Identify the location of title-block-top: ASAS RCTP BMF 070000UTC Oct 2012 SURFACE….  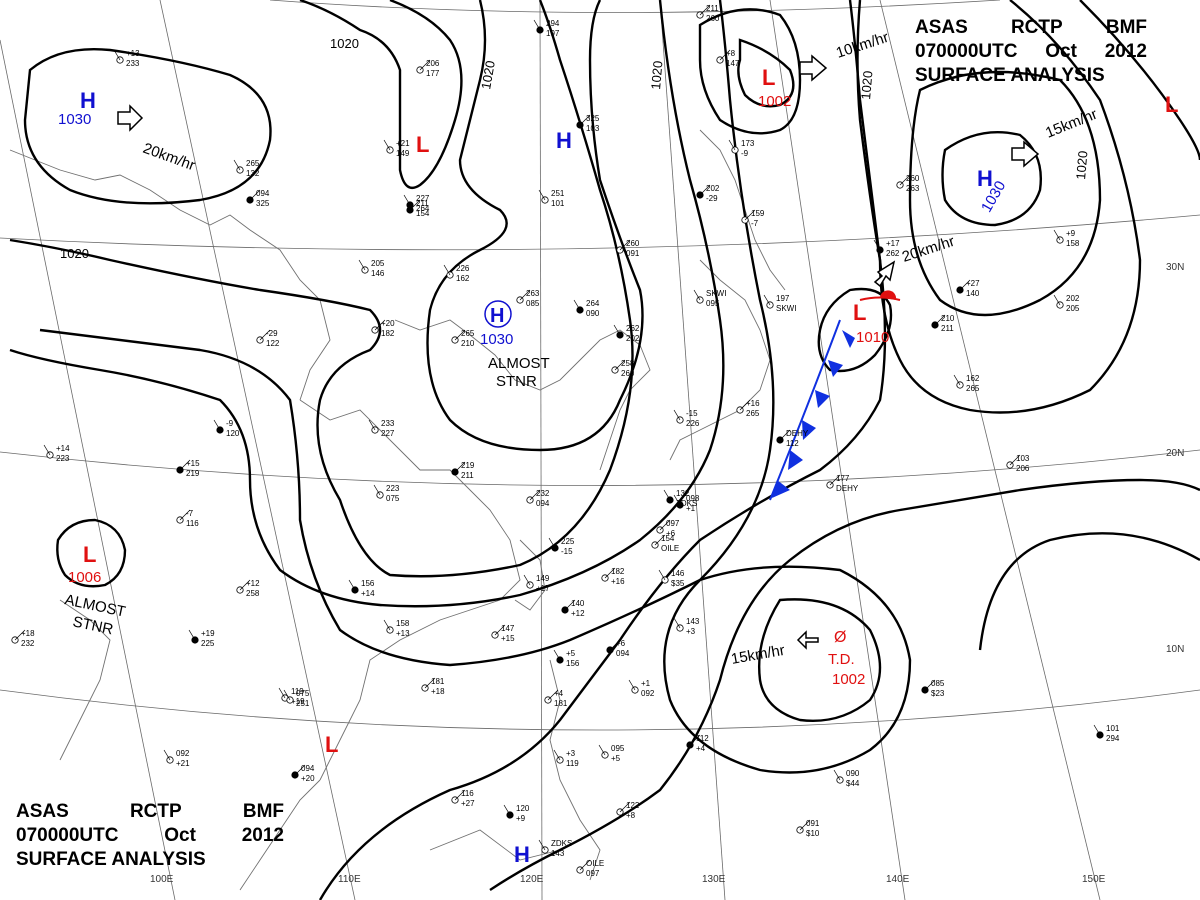
(1031, 52).